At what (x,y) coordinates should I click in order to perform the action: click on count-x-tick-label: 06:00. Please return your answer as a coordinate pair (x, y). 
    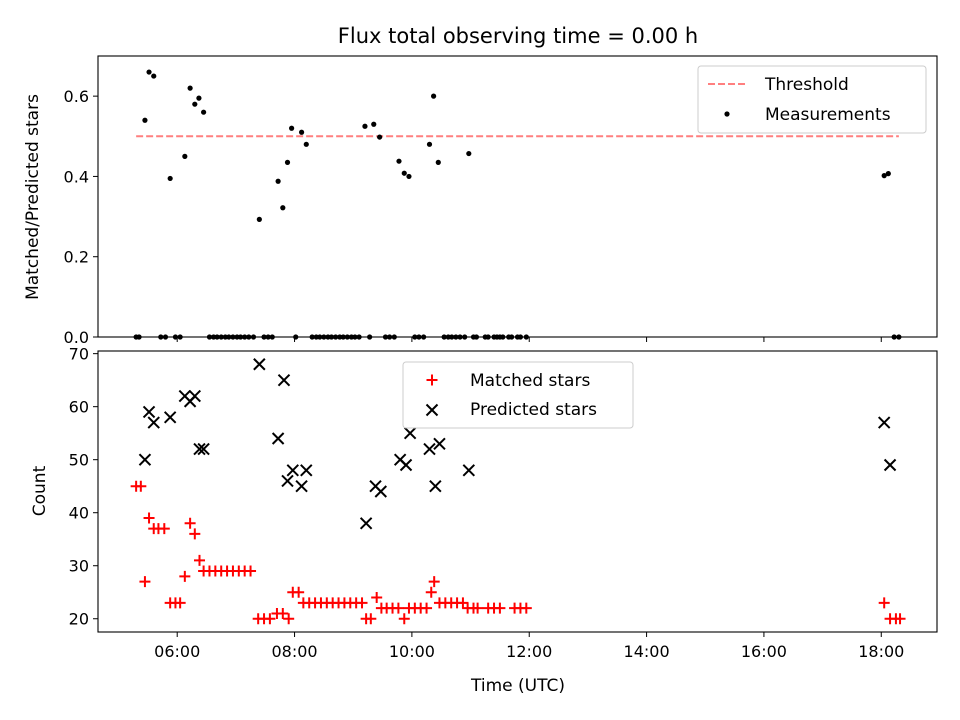
    Looking at the image, I should click on (177, 651).